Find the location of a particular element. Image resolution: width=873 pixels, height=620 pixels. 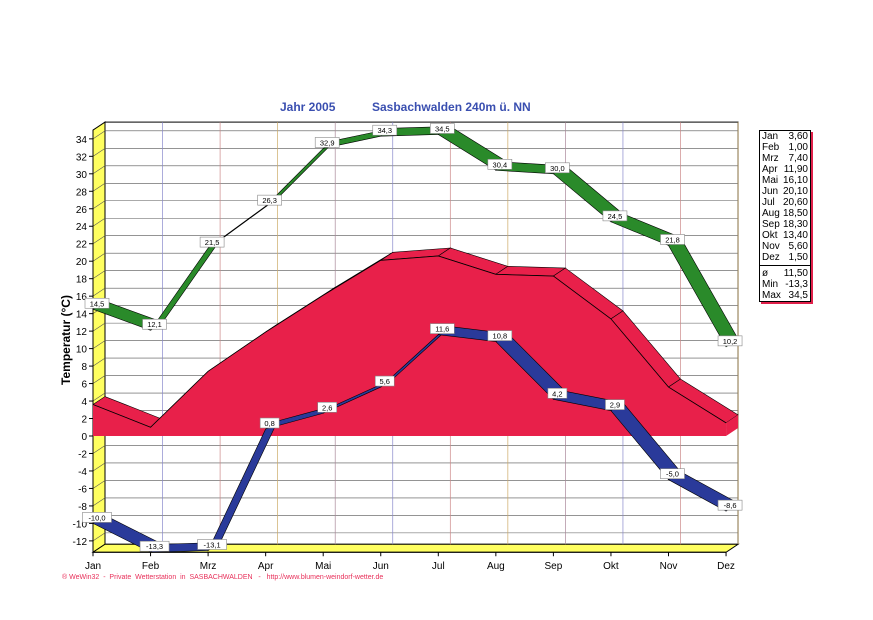

x-tick-label: Feb is located at coordinates (151, 566).